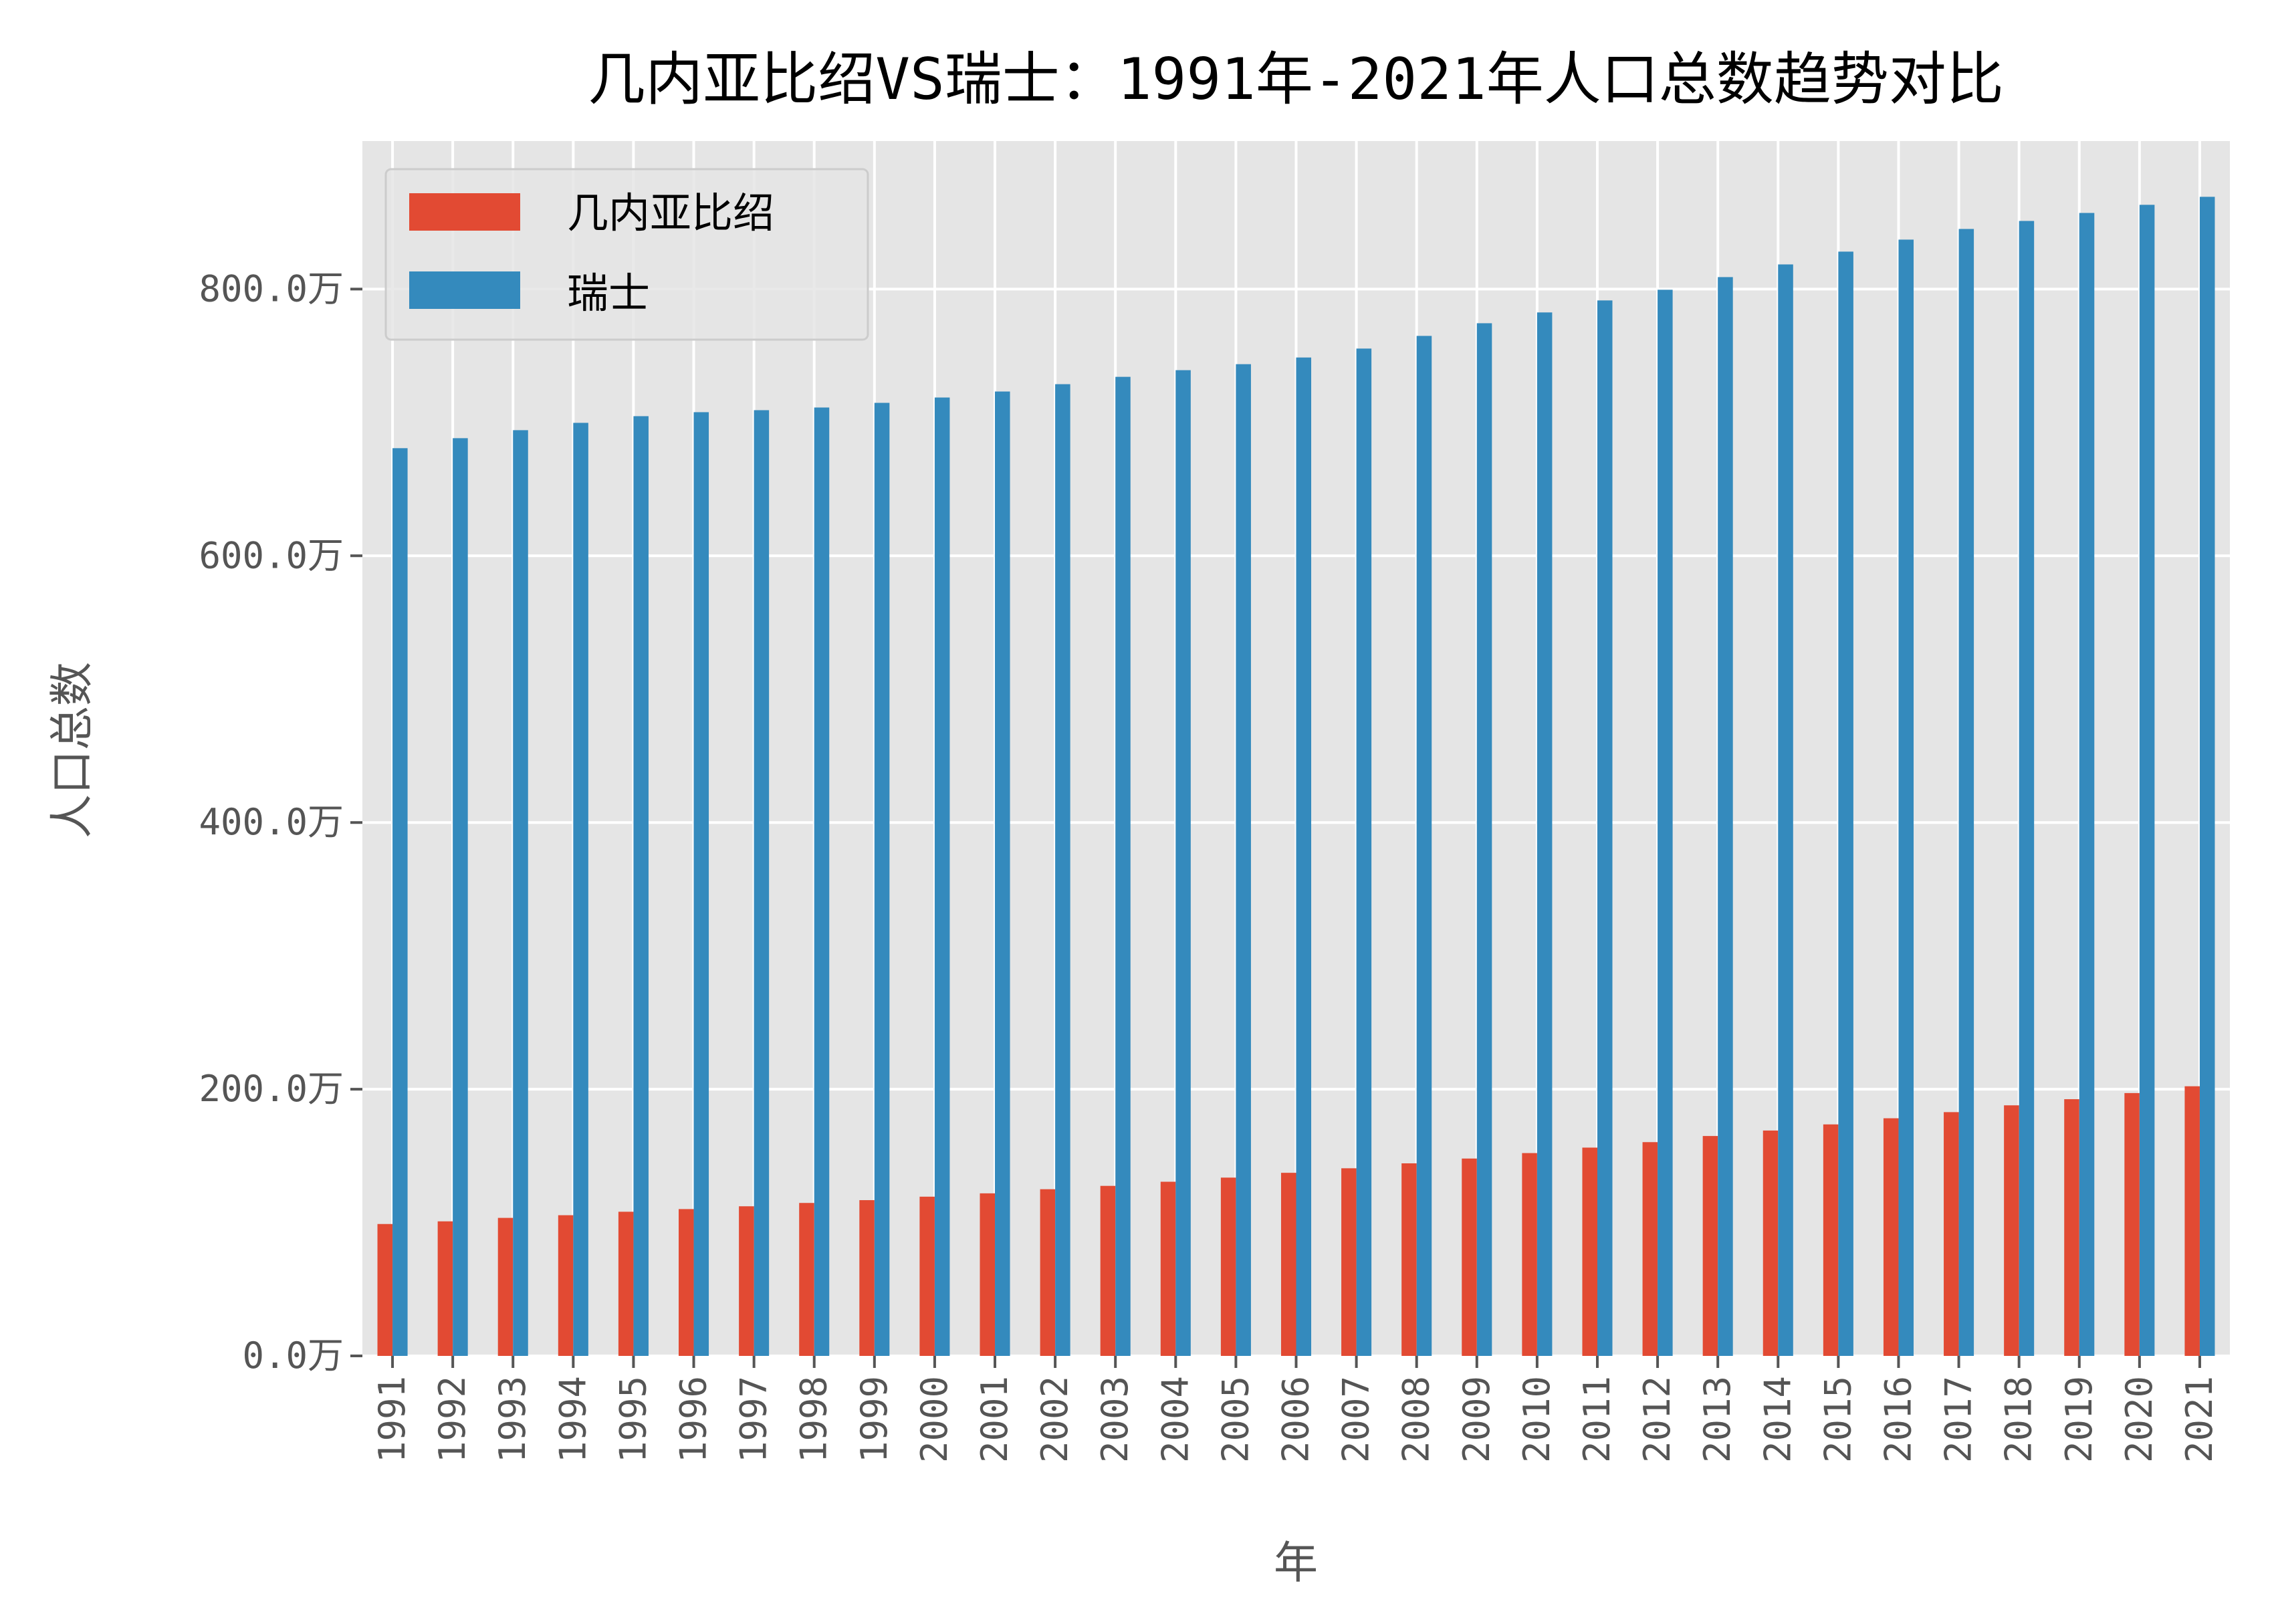 This screenshot has width=2272, height=1624. What do you see at coordinates (1650, 1249) in the screenshot?
I see `bar-guinea-bissau-2012` at bounding box center [1650, 1249].